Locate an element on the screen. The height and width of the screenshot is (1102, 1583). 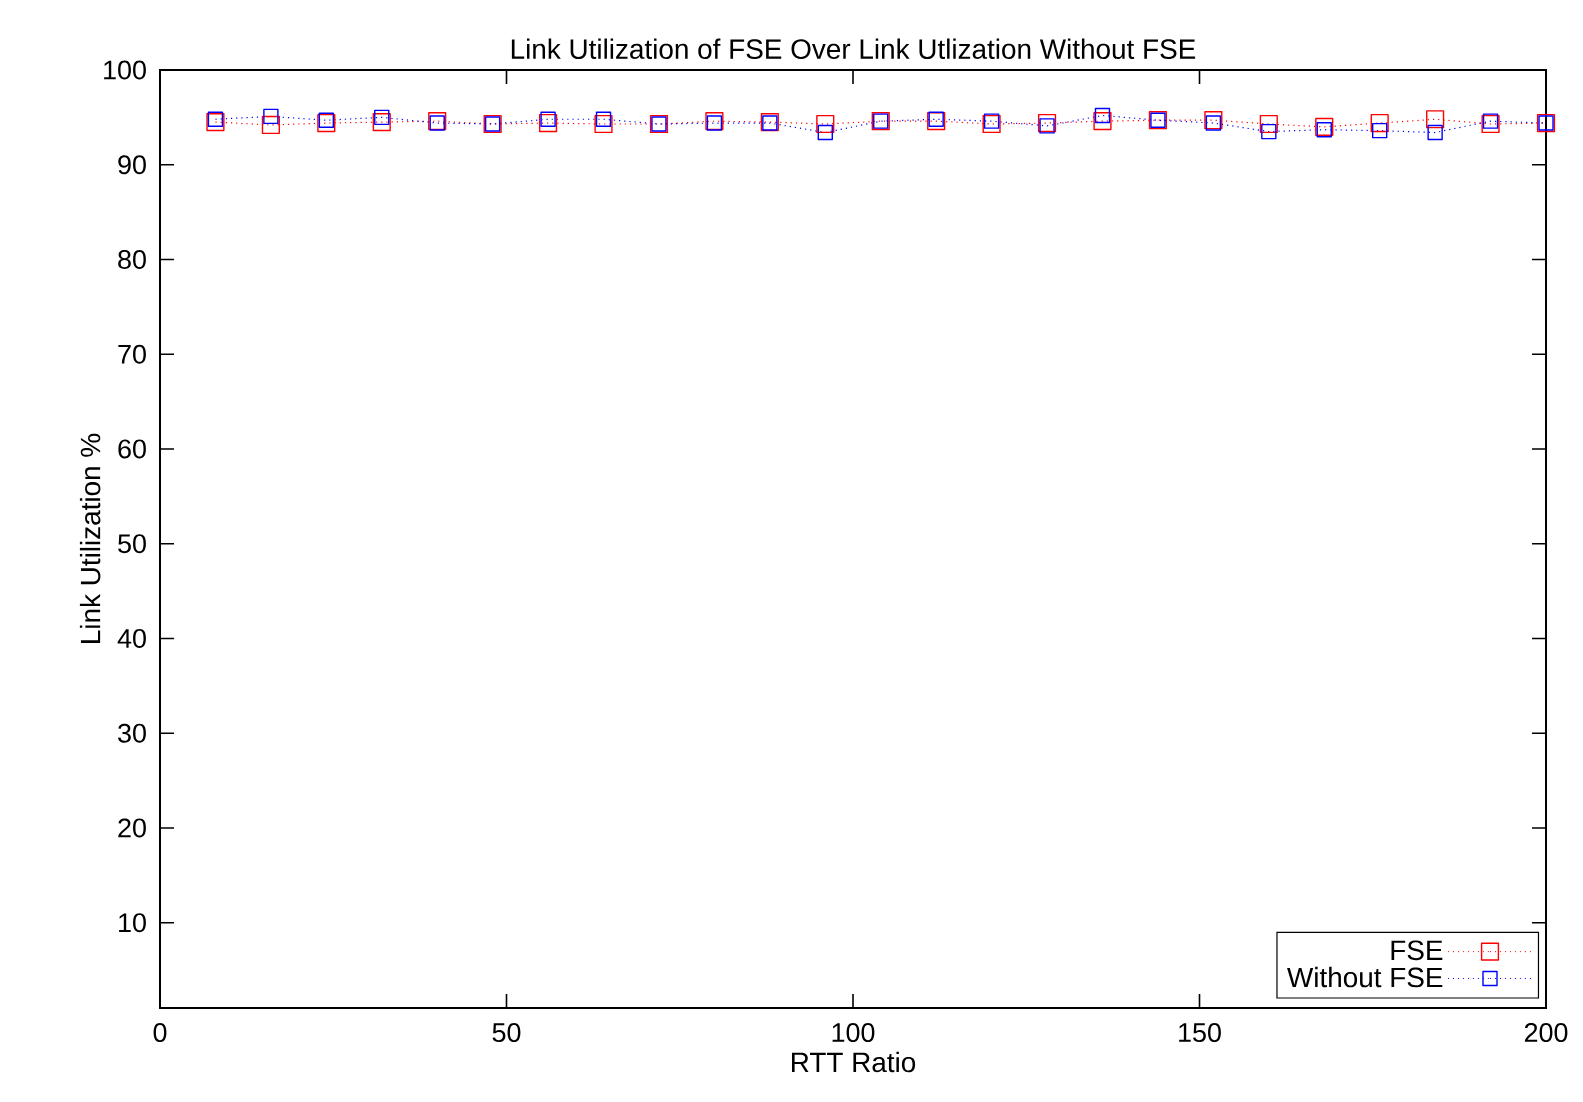
y-tick-label: 10 is located at coordinates (132, 923).